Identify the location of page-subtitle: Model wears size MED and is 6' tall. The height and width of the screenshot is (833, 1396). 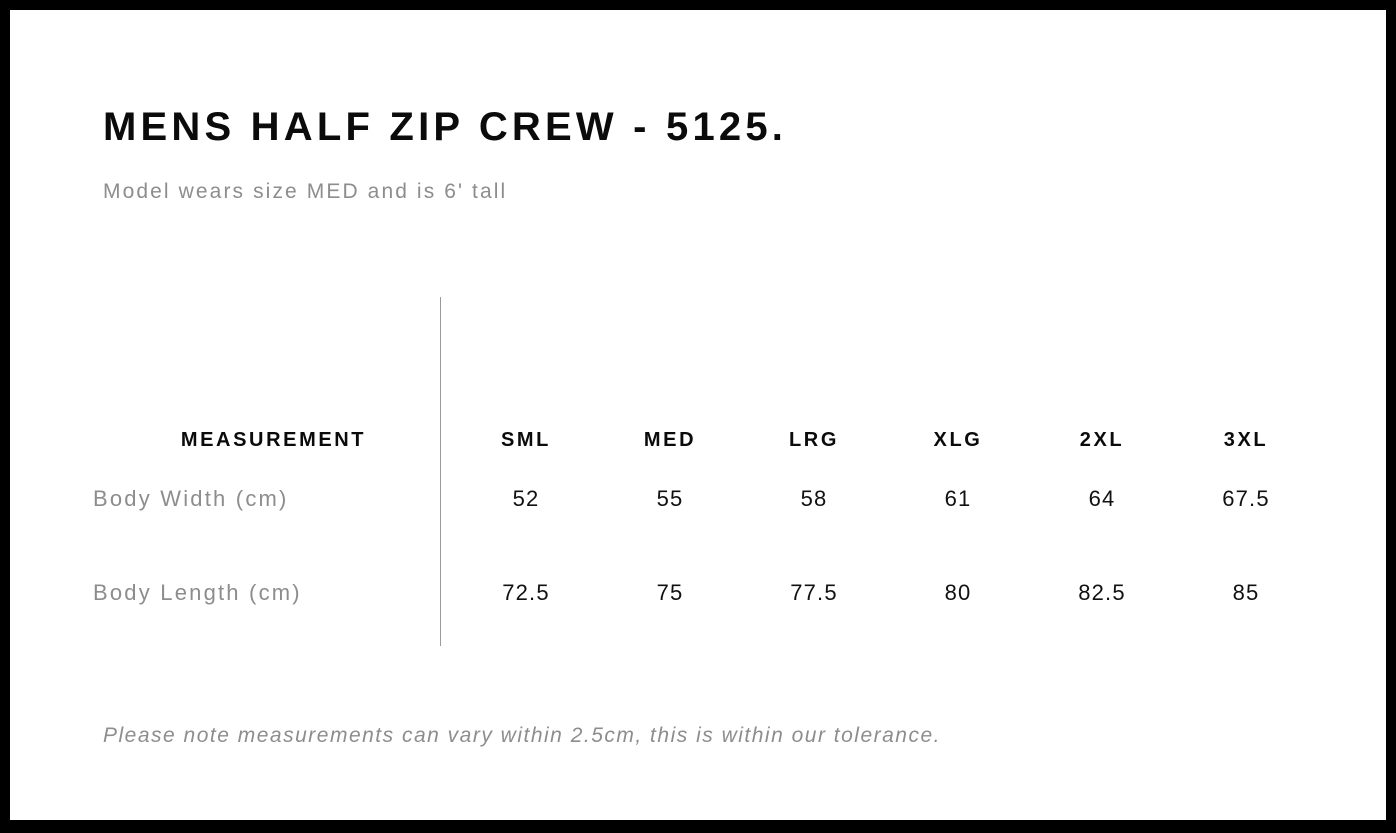
(305, 191).